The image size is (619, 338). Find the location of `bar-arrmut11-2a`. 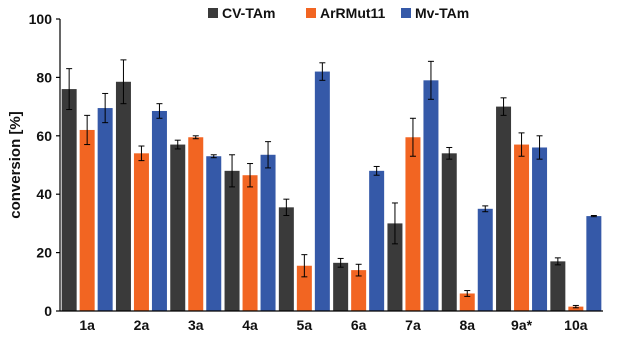

bar-arrmut11-2a is located at coordinates (141, 232).